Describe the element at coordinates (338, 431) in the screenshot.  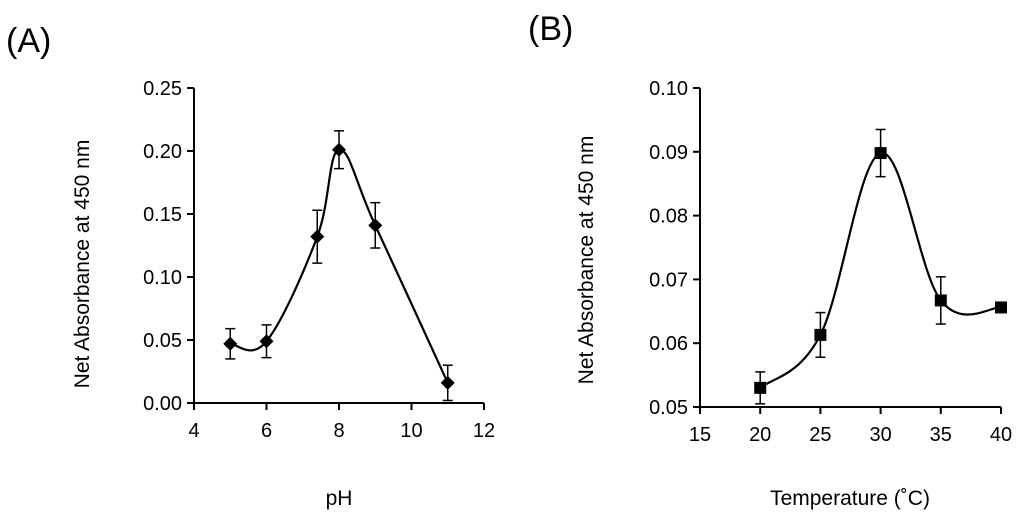
I see `panel-a-x-tick-label: 8` at that location.